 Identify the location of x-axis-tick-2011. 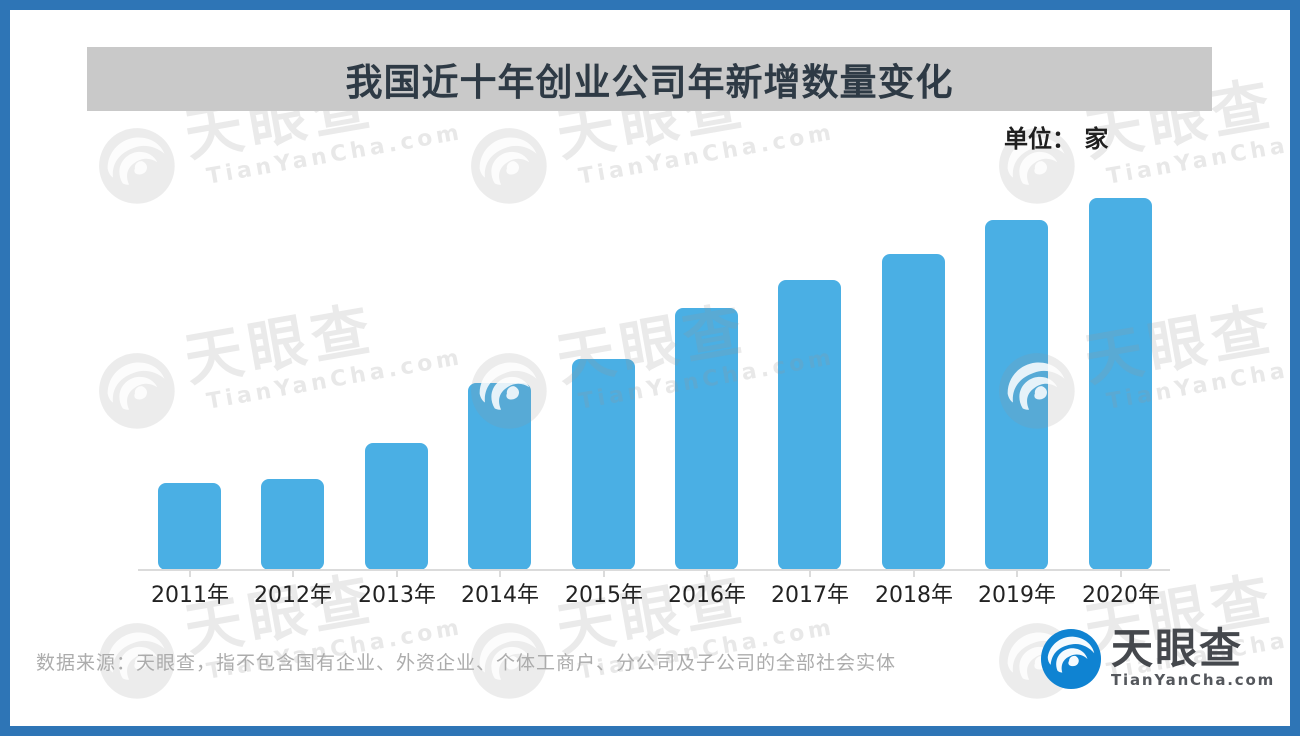
(190, 574).